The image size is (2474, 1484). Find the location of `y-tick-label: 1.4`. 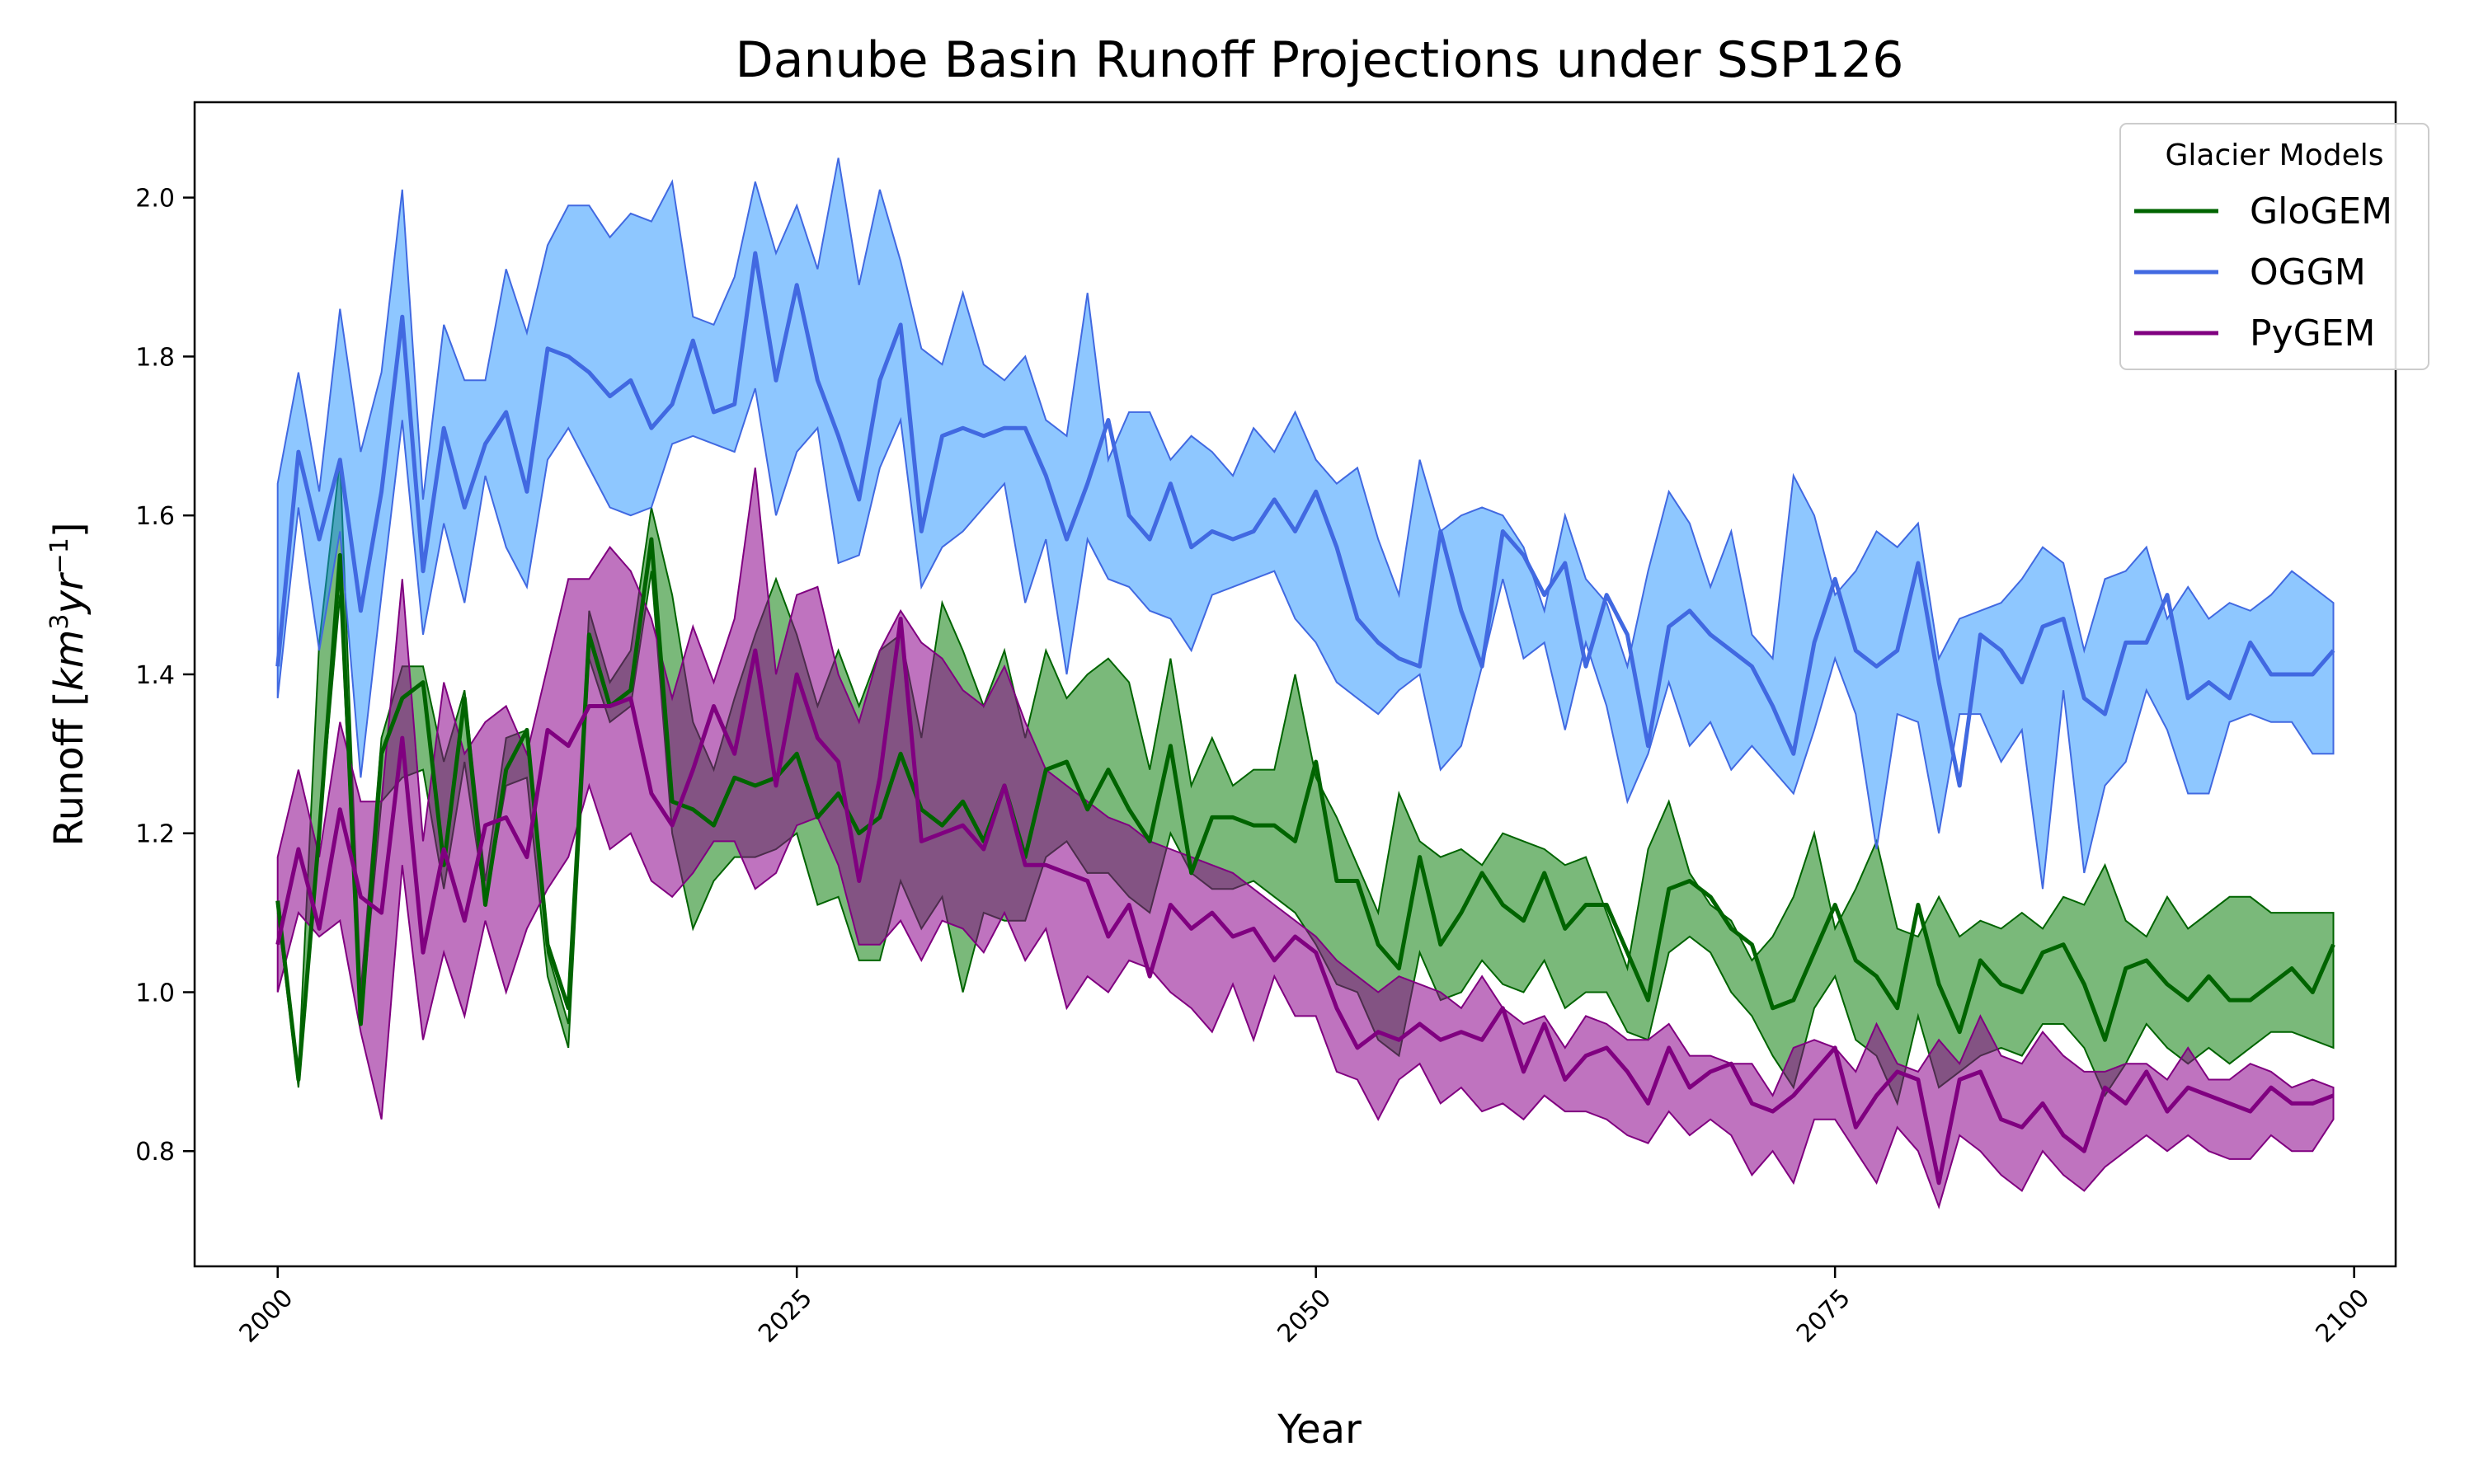

y-tick-label: 1.4 is located at coordinates (155, 675).